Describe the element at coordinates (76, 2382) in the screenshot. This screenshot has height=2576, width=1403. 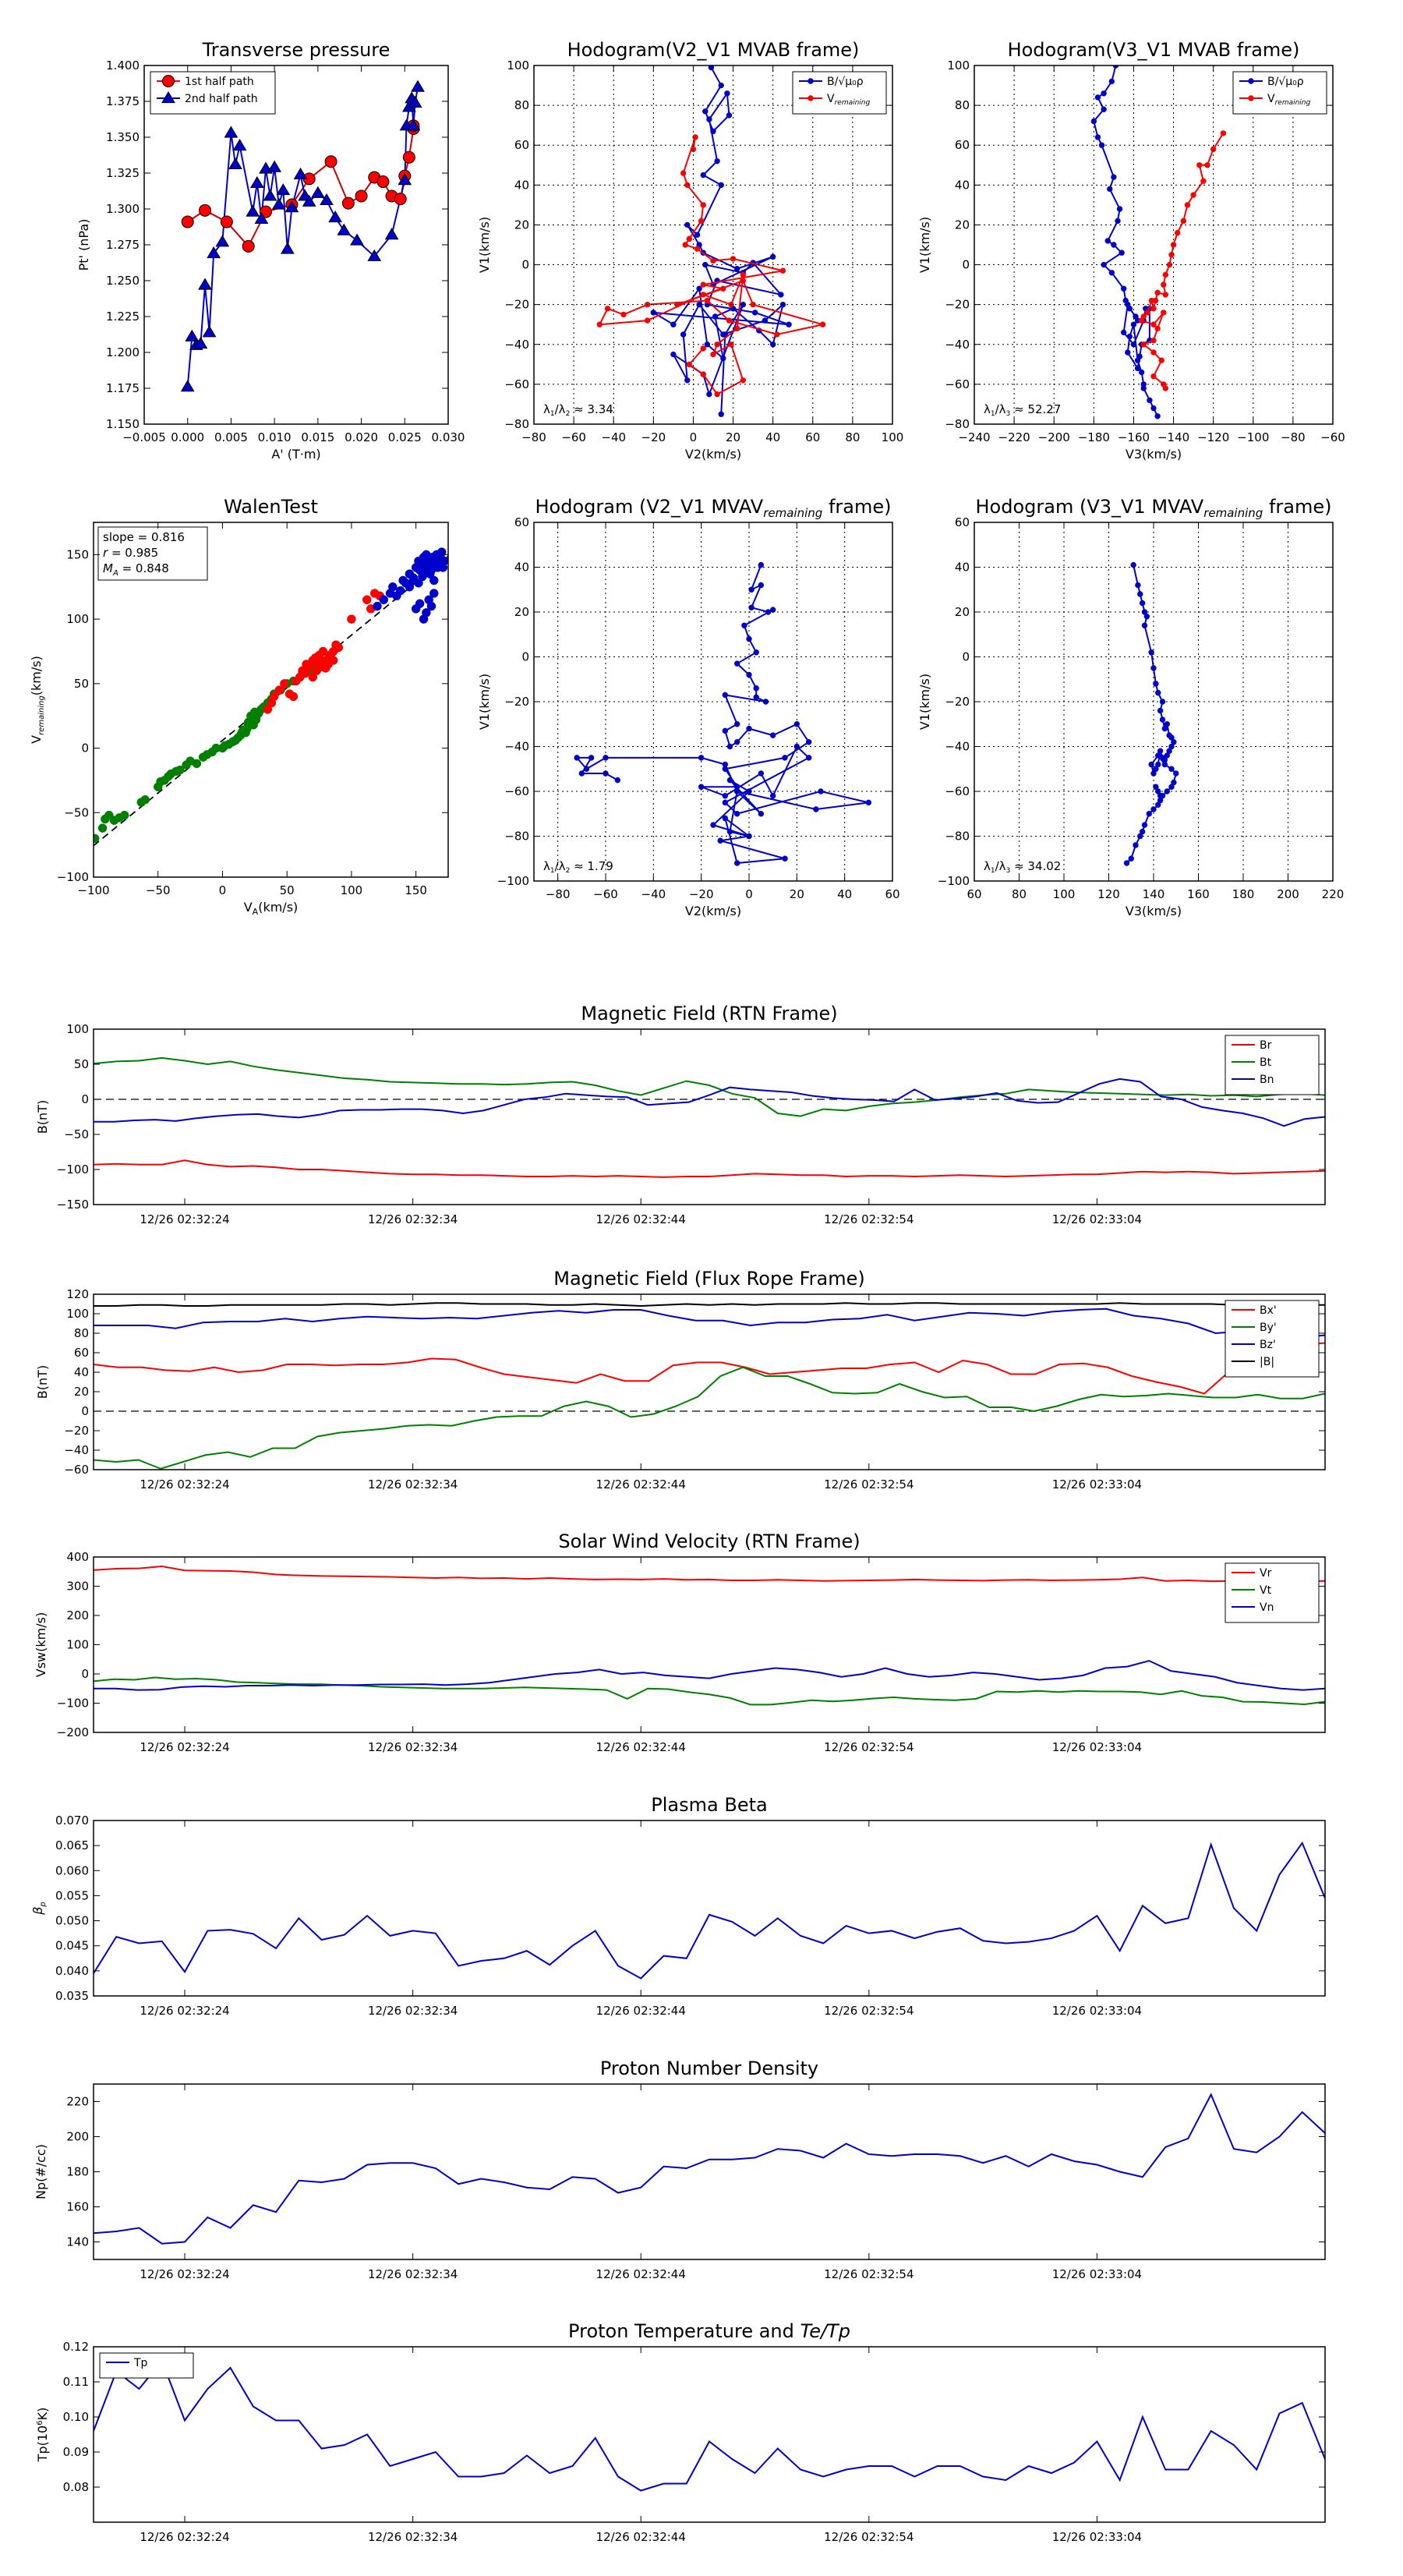
I see `y-tick-label: 0.11` at that location.